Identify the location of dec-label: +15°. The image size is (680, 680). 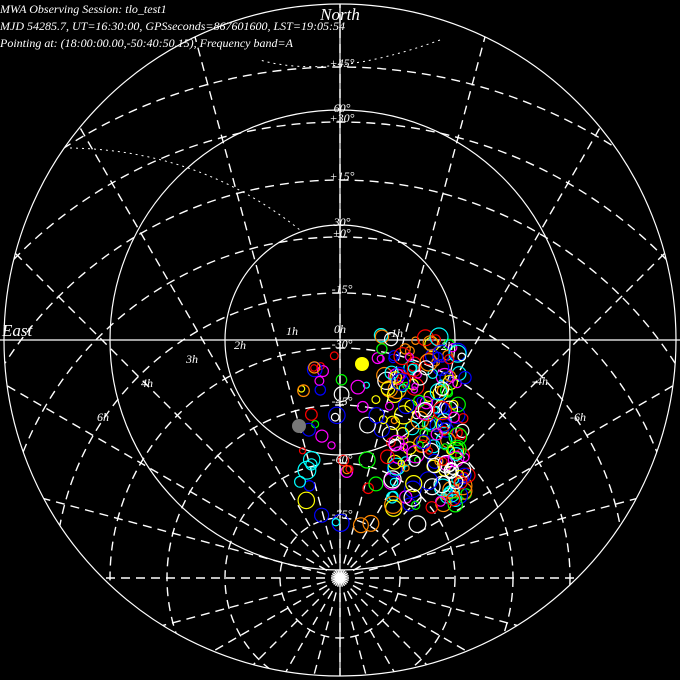
(342, 176).